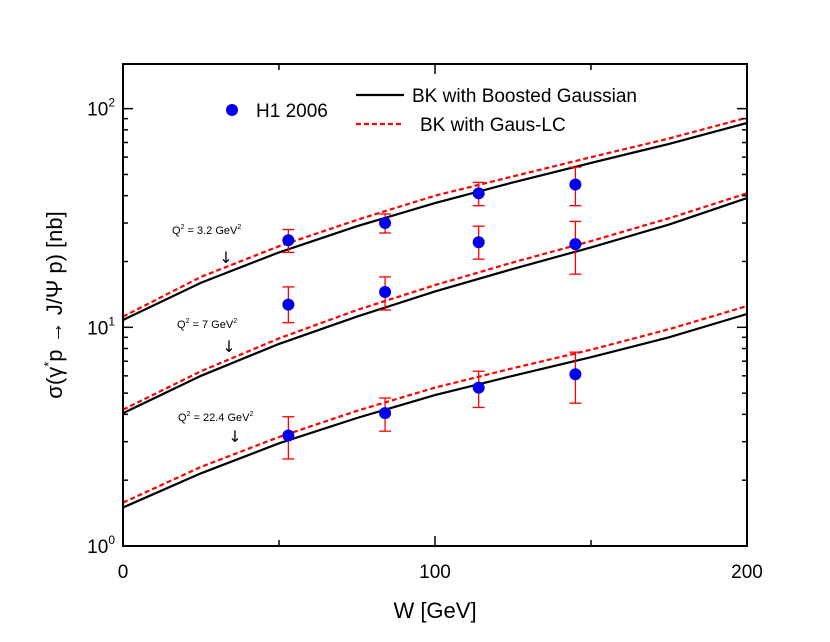  Describe the element at coordinates (206, 230) in the screenshot. I see `q2-annotation-q32: Q2 = 3.2 GeV2` at that location.